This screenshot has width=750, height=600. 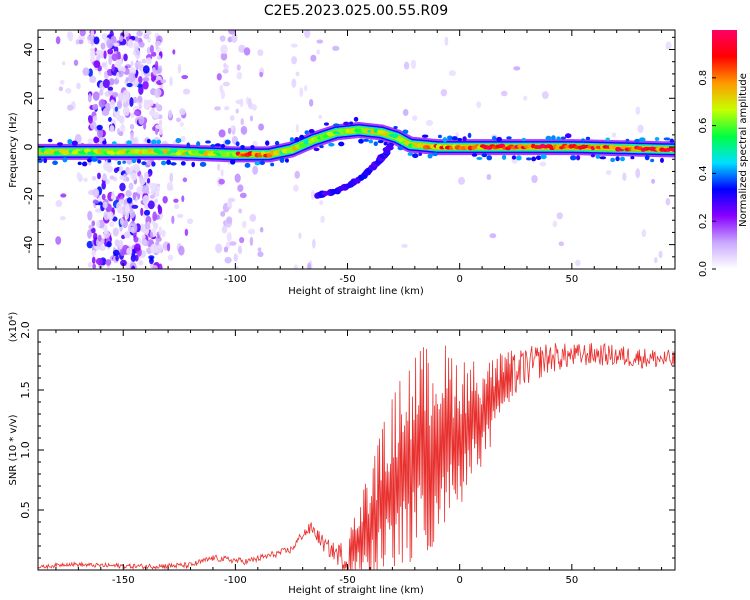 I want to click on snr-x-label: Height of straight line (km), so click(x=356, y=590).